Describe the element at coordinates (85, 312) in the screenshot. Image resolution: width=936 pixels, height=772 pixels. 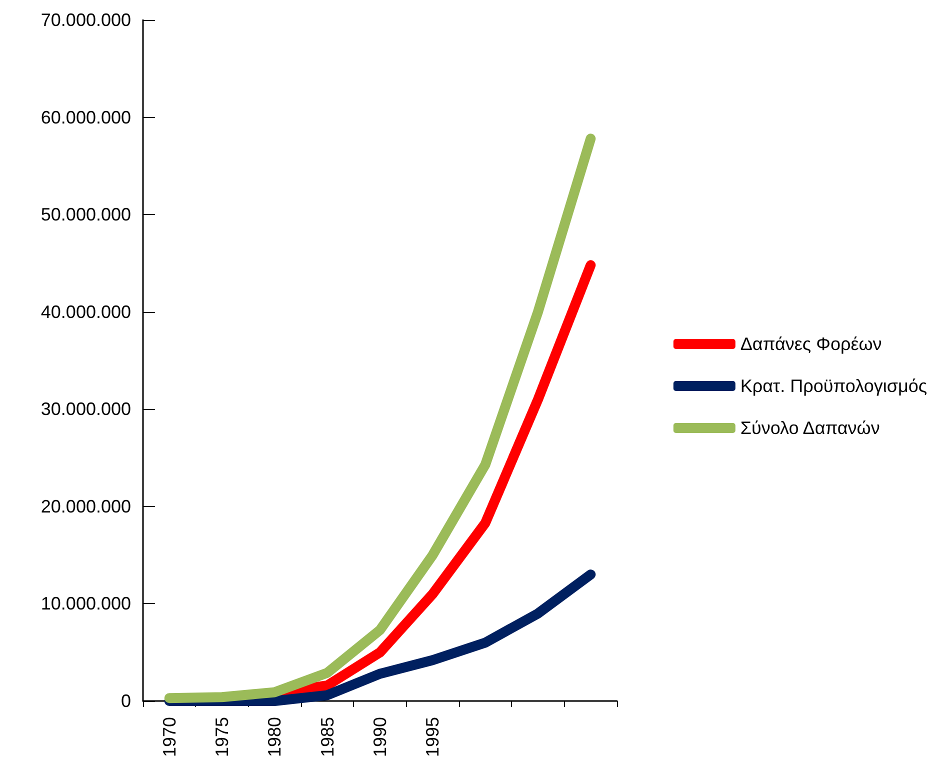
I see `y-tick-label: 40.000.000` at that location.